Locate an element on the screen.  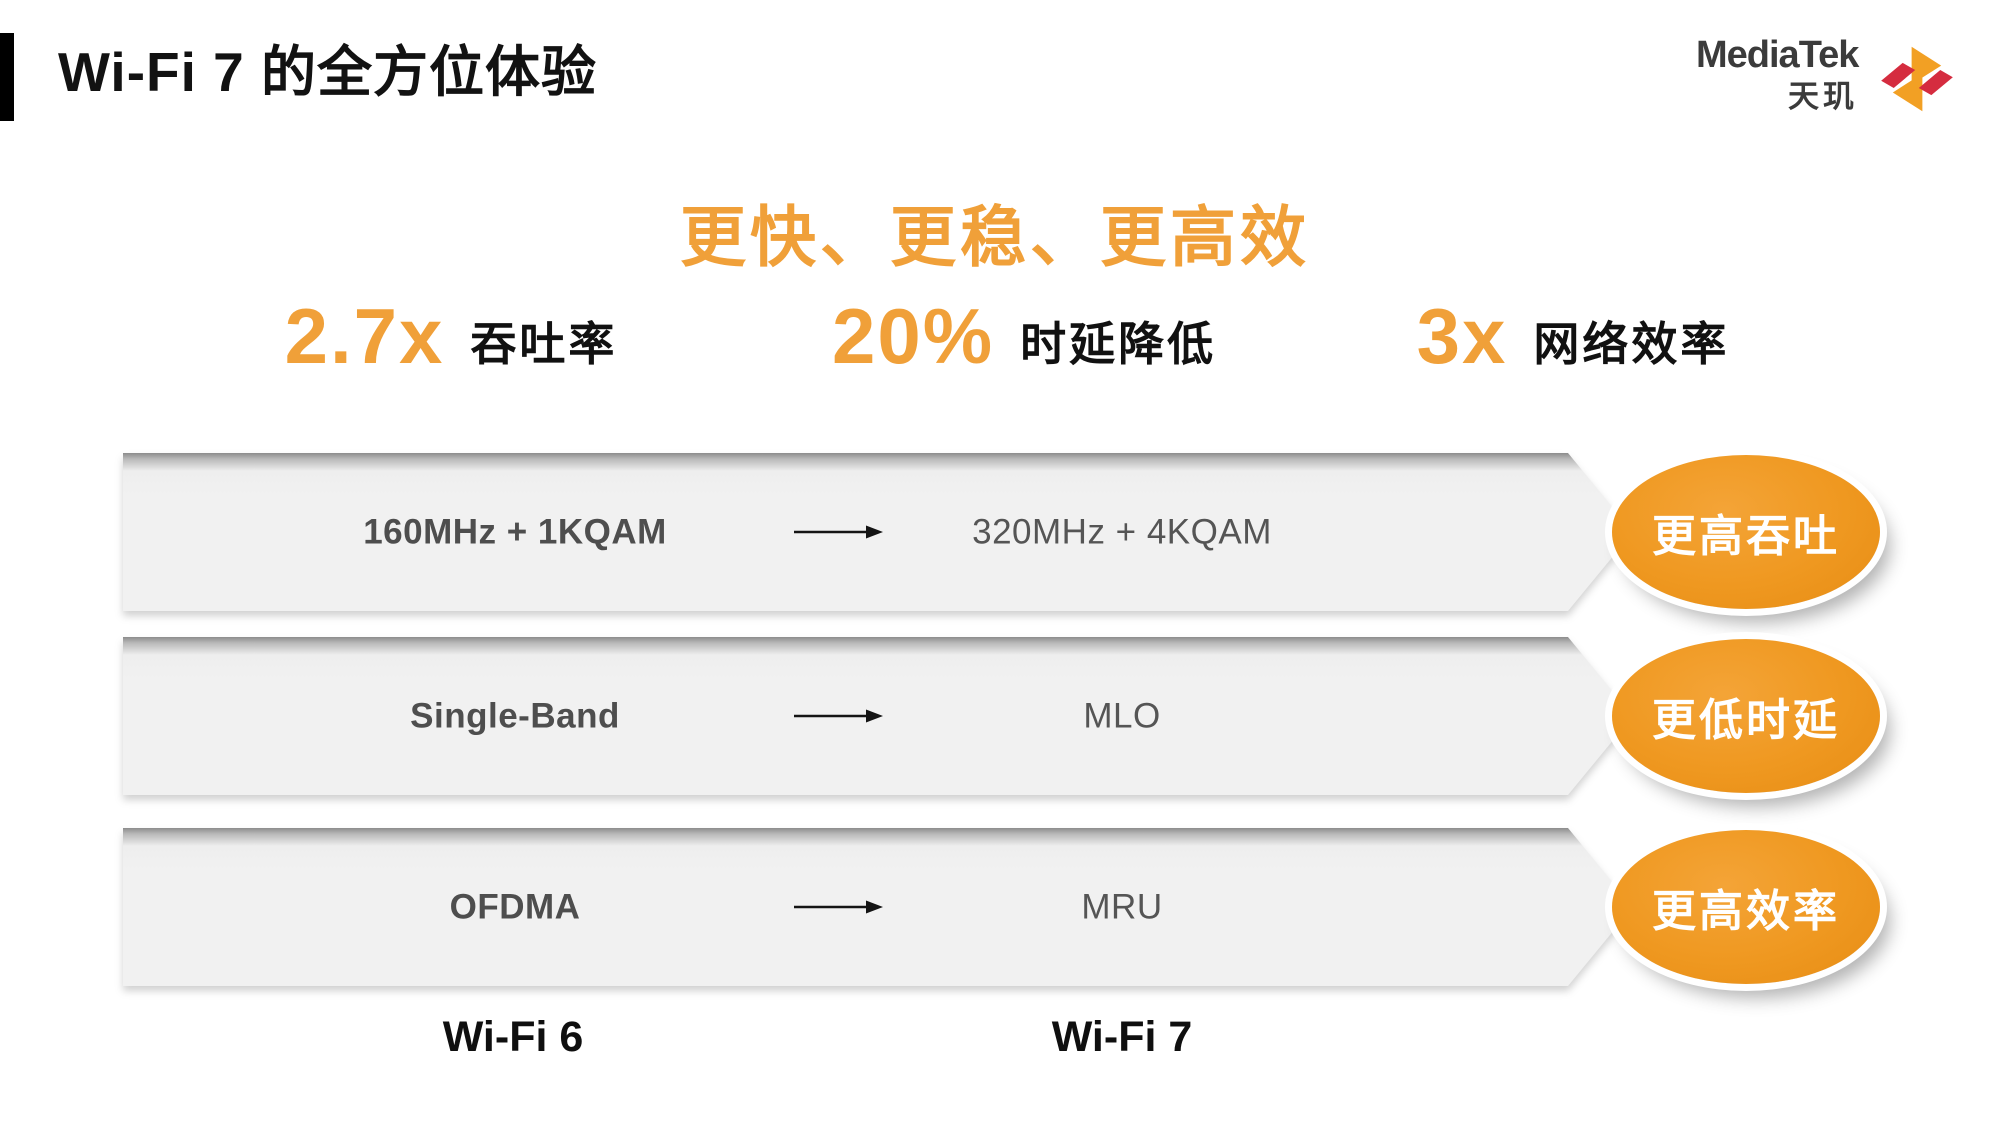
wifi6-value: OFDMA is located at coordinates (515, 907).